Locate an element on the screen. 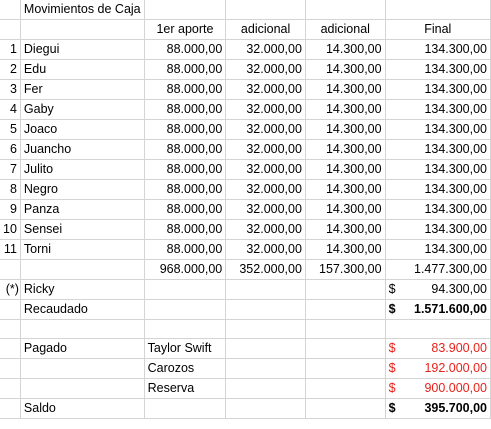 The image size is (491, 429). member-name: Juancho is located at coordinates (82, 149).